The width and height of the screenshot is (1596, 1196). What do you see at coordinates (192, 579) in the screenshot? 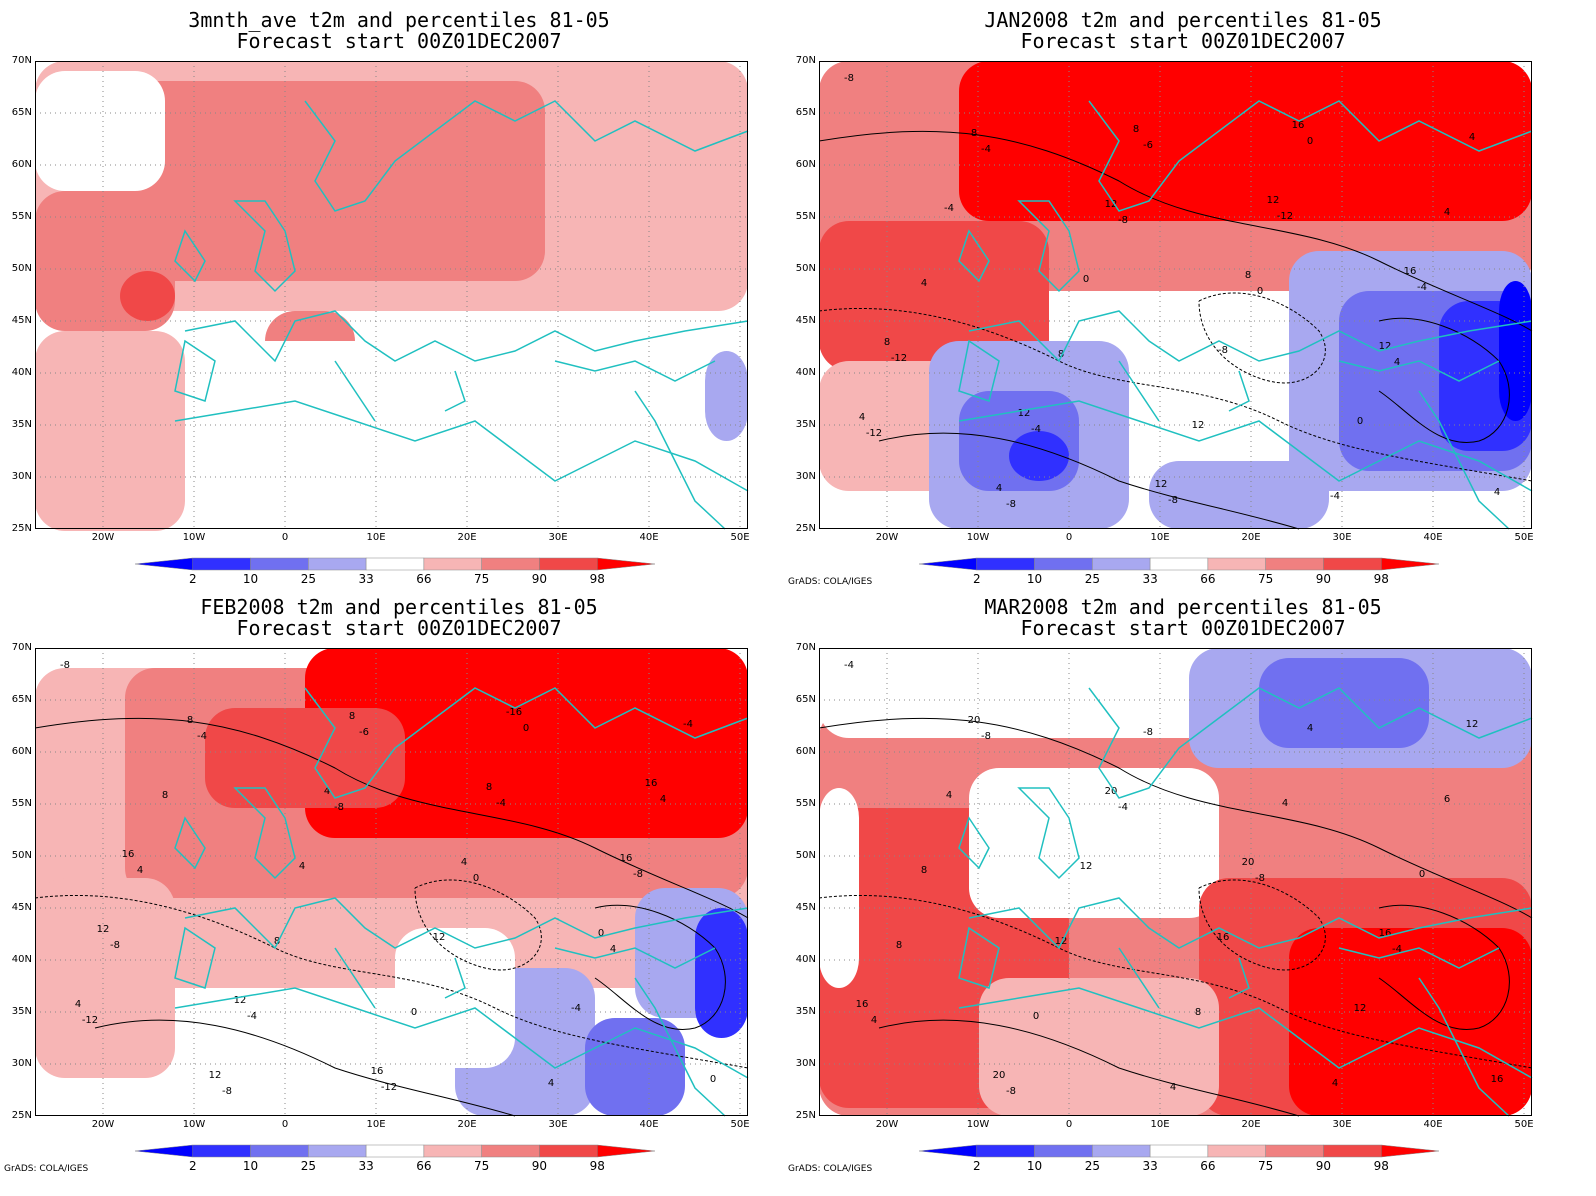
I see `colorbar-label: 2` at bounding box center [192, 579].